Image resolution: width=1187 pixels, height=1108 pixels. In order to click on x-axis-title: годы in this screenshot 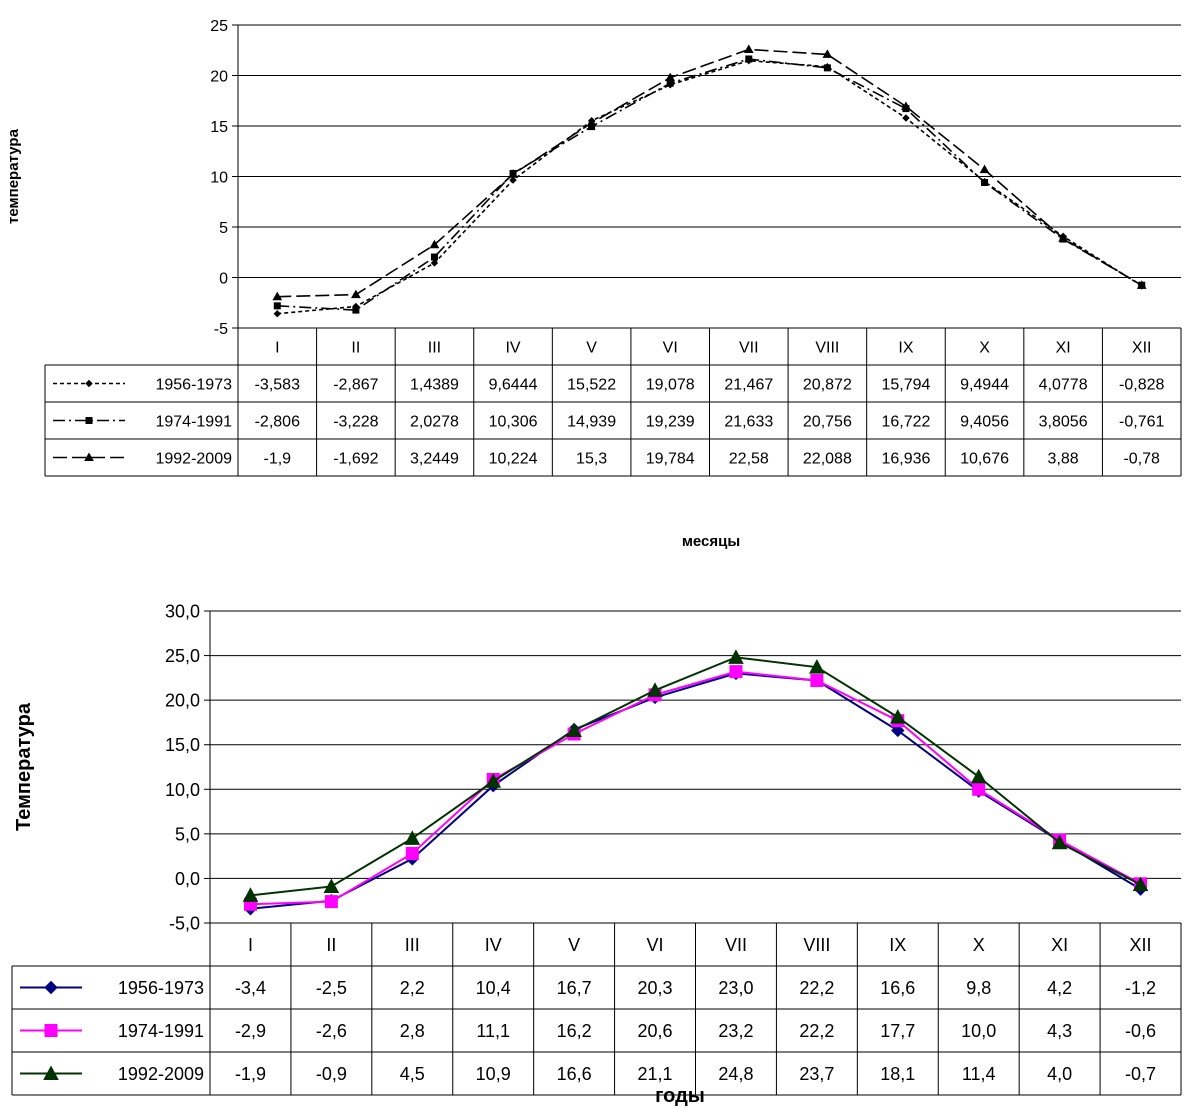, I will do `click(680, 1096)`.